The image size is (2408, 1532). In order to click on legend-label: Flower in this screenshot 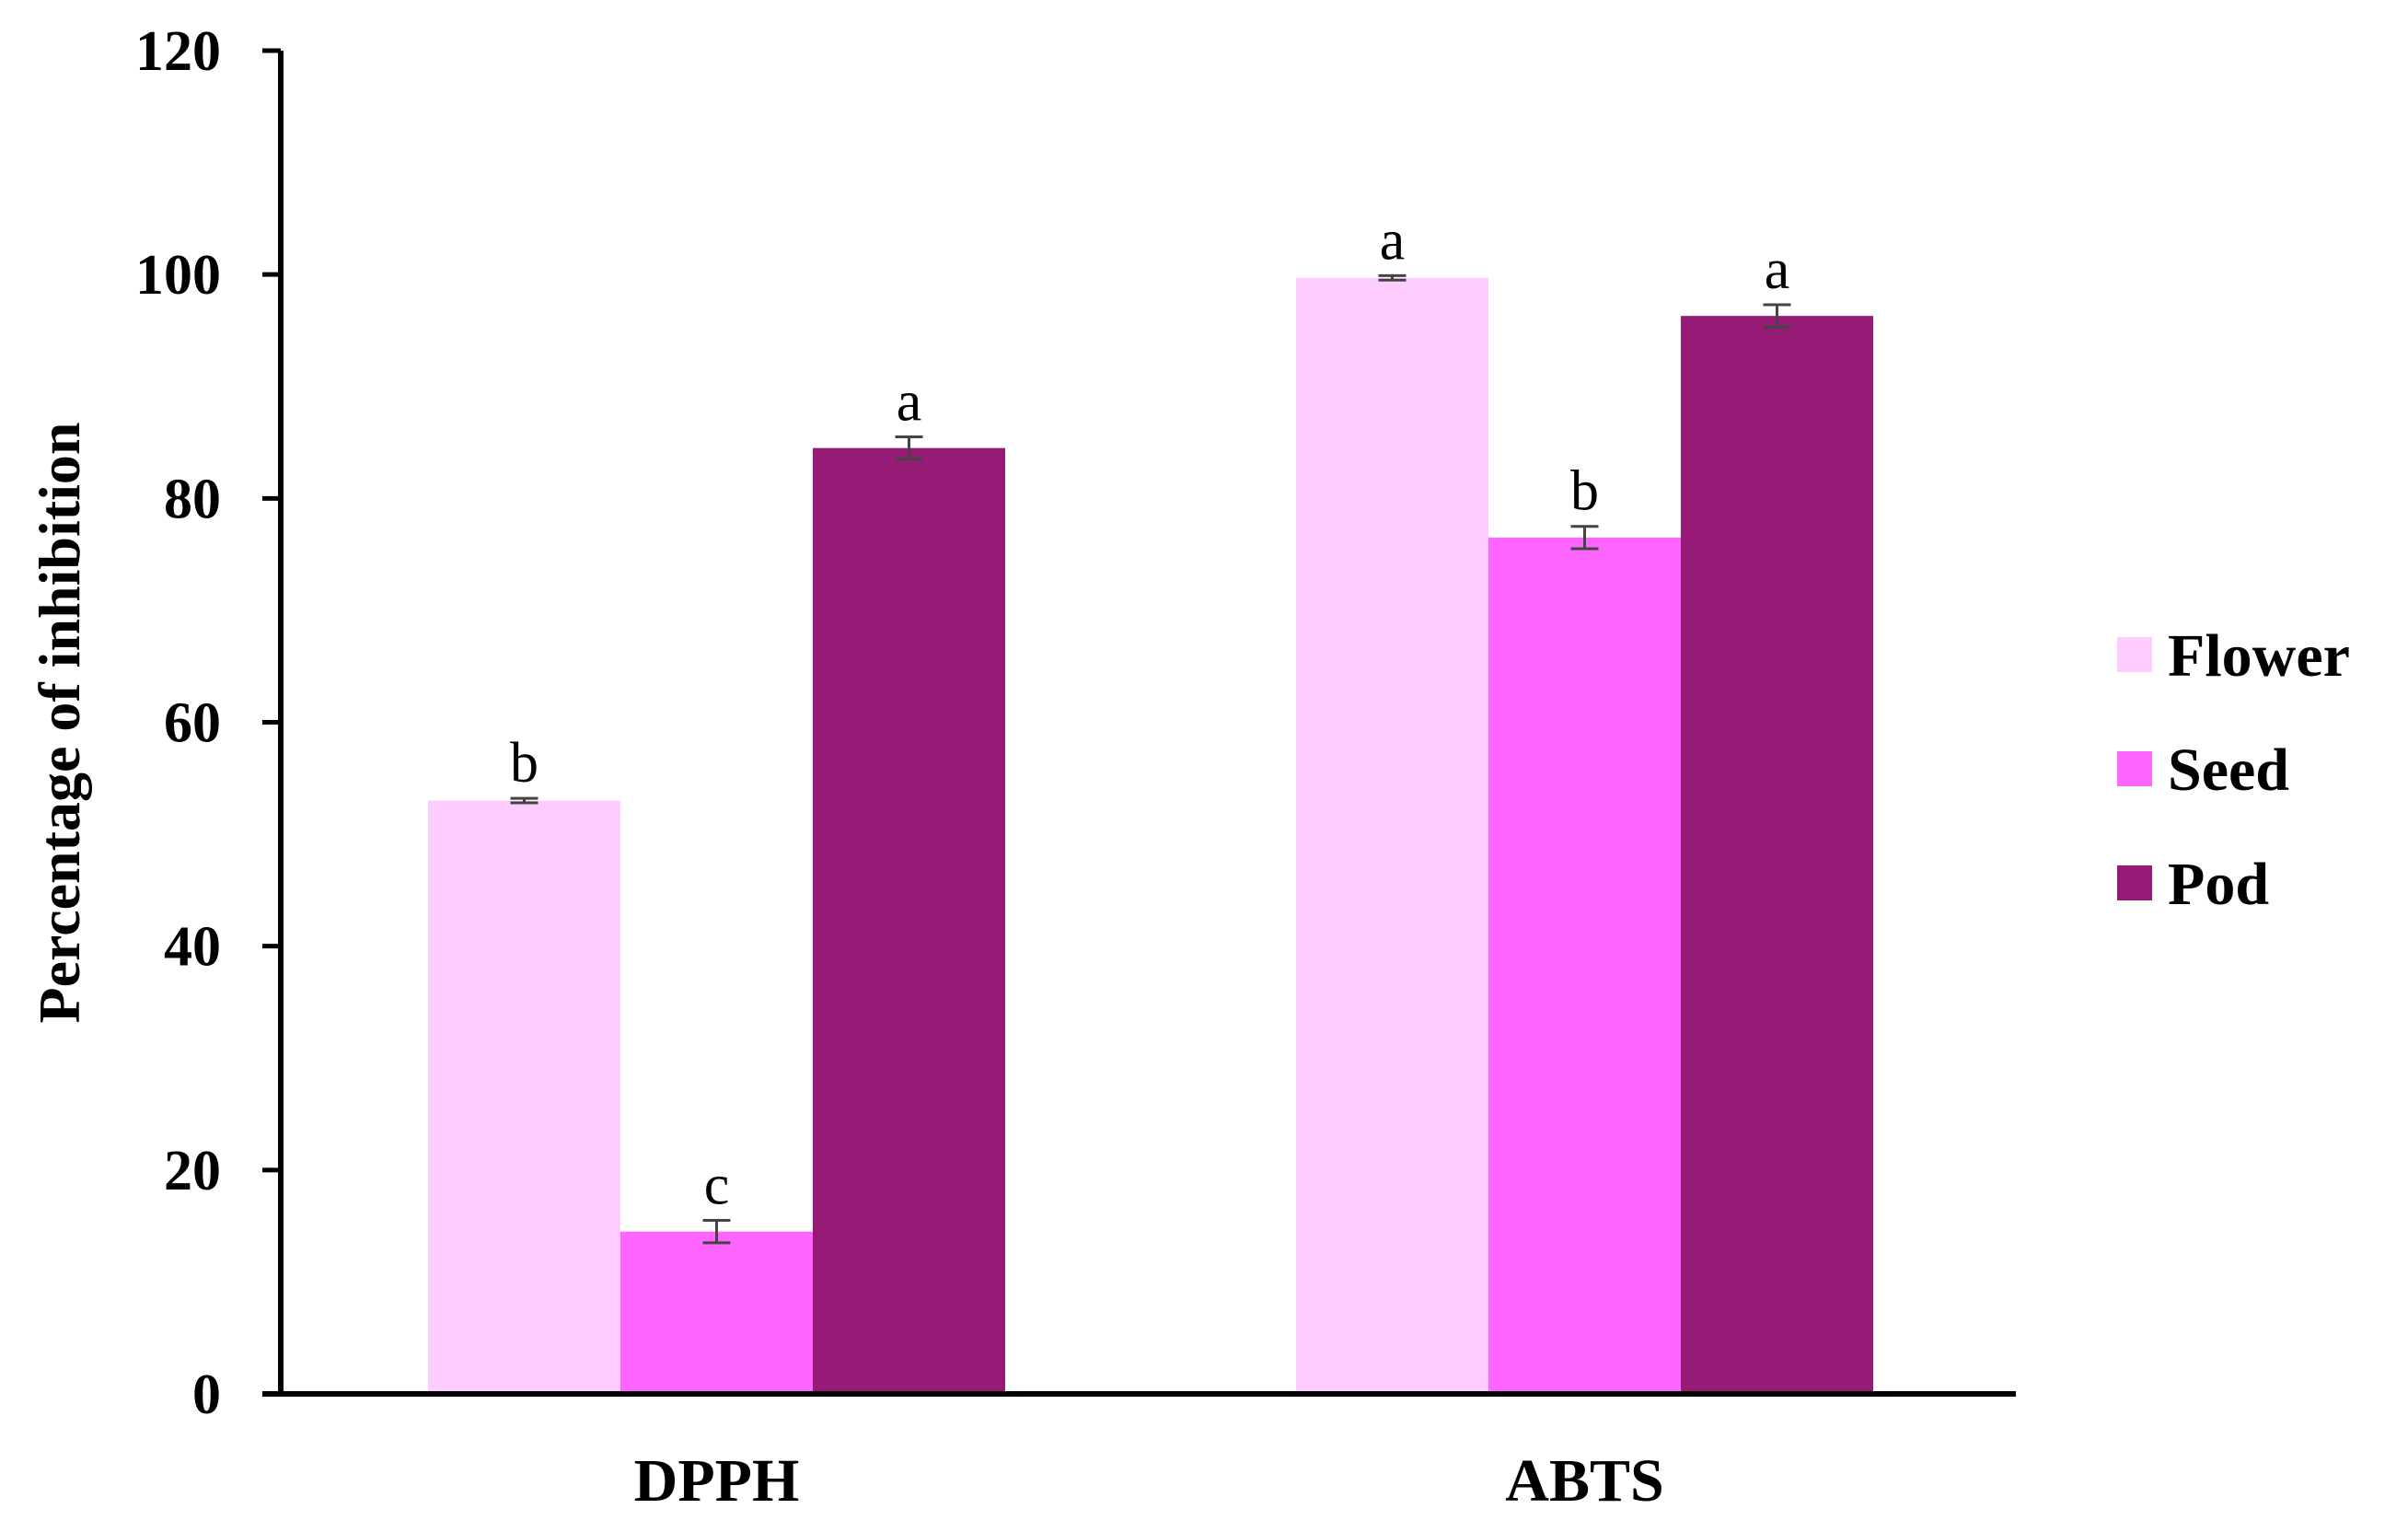, I will do `click(2259, 656)`.